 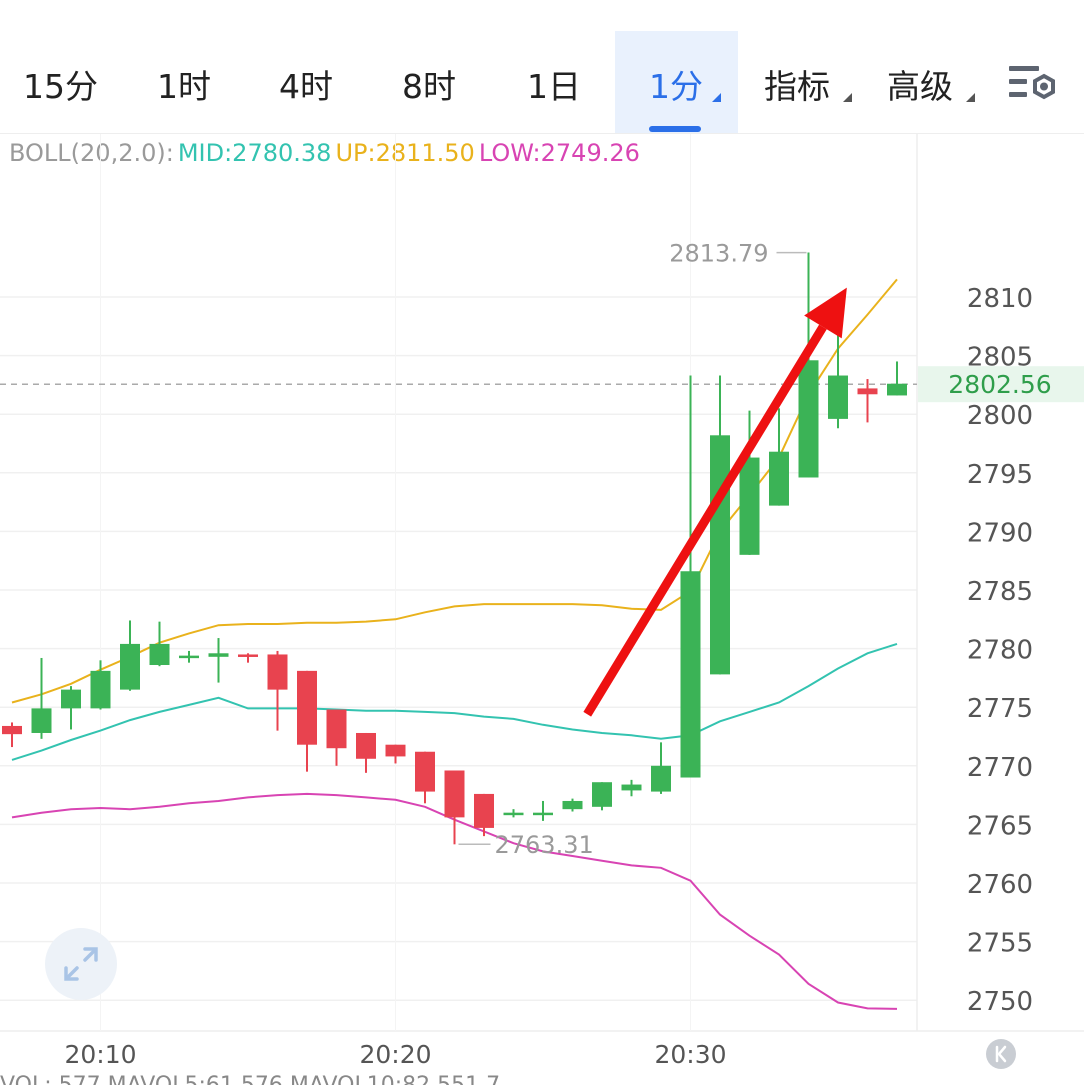 What do you see at coordinates (554, 86) in the screenshot?
I see `tab-1day: 1日` at bounding box center [554, 86].